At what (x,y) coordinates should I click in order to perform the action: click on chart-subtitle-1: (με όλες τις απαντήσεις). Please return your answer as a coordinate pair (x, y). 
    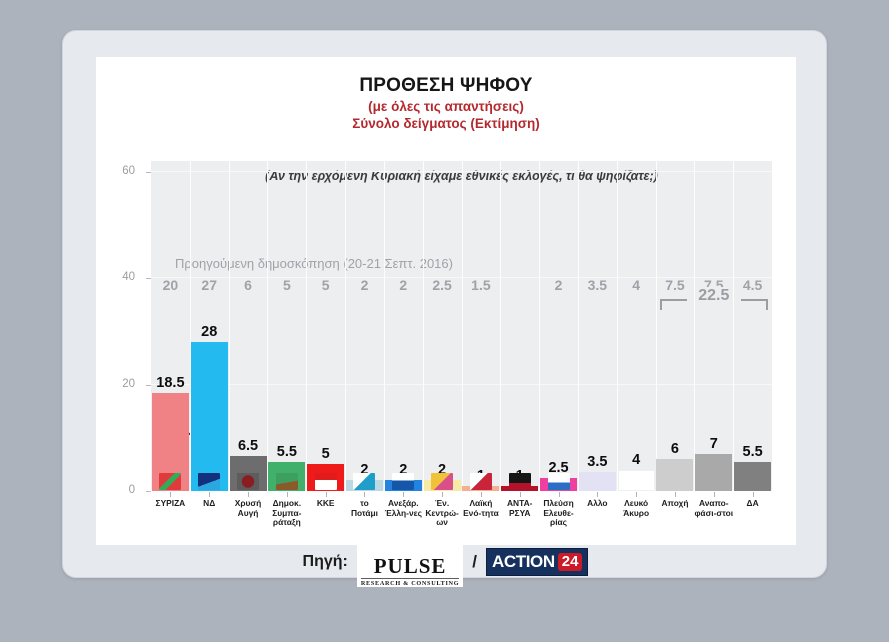
    Looking at the image, I should click on (446, 106).